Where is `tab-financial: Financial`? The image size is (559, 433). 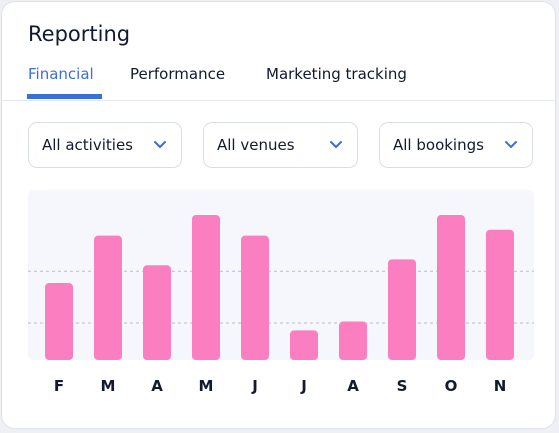 tab-financial: Financial is located at coordinates (61, 74).